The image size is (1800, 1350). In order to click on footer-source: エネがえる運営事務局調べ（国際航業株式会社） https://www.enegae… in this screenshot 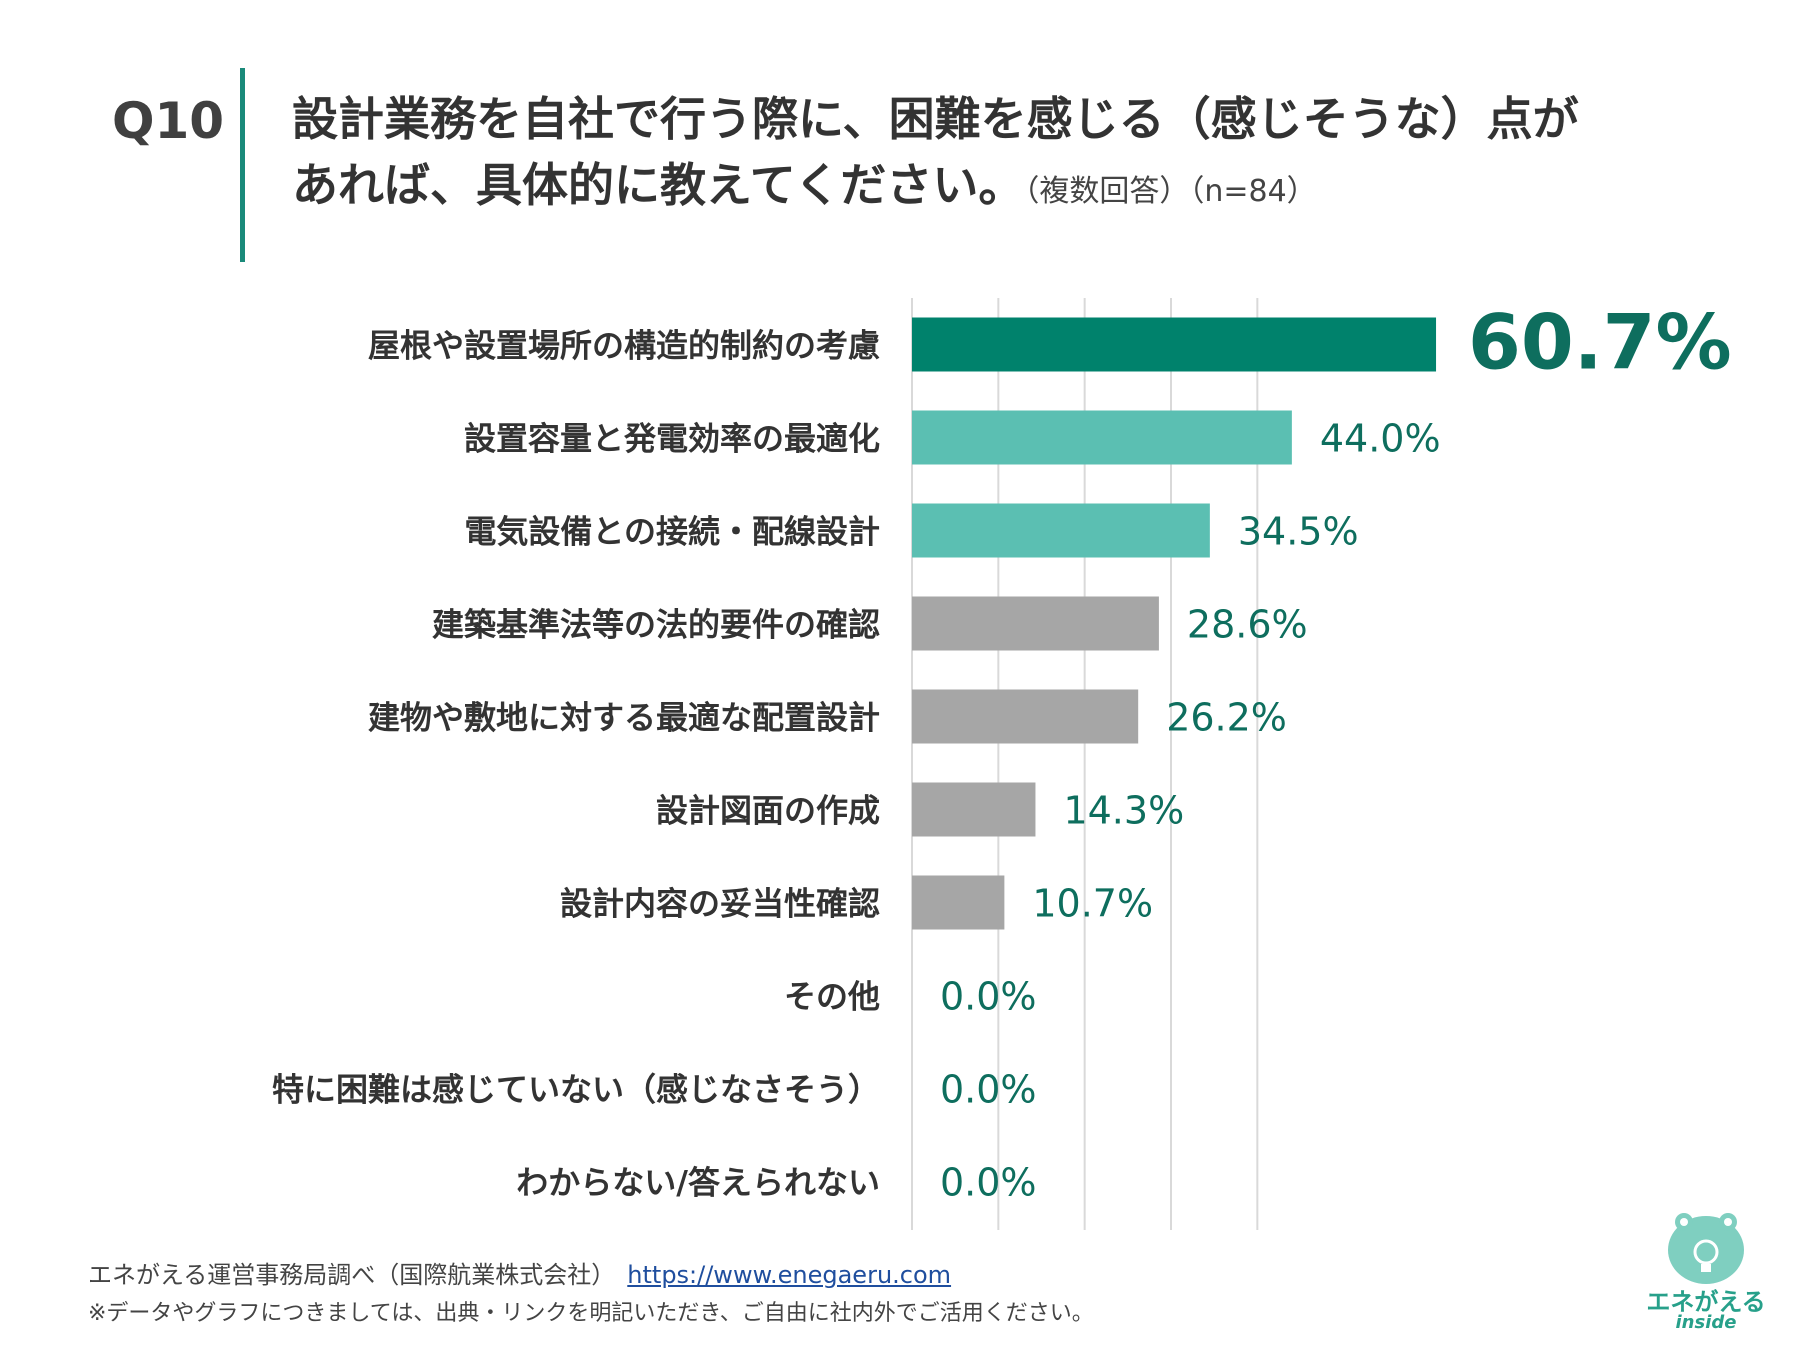, I will do `click(519, 1272)`.